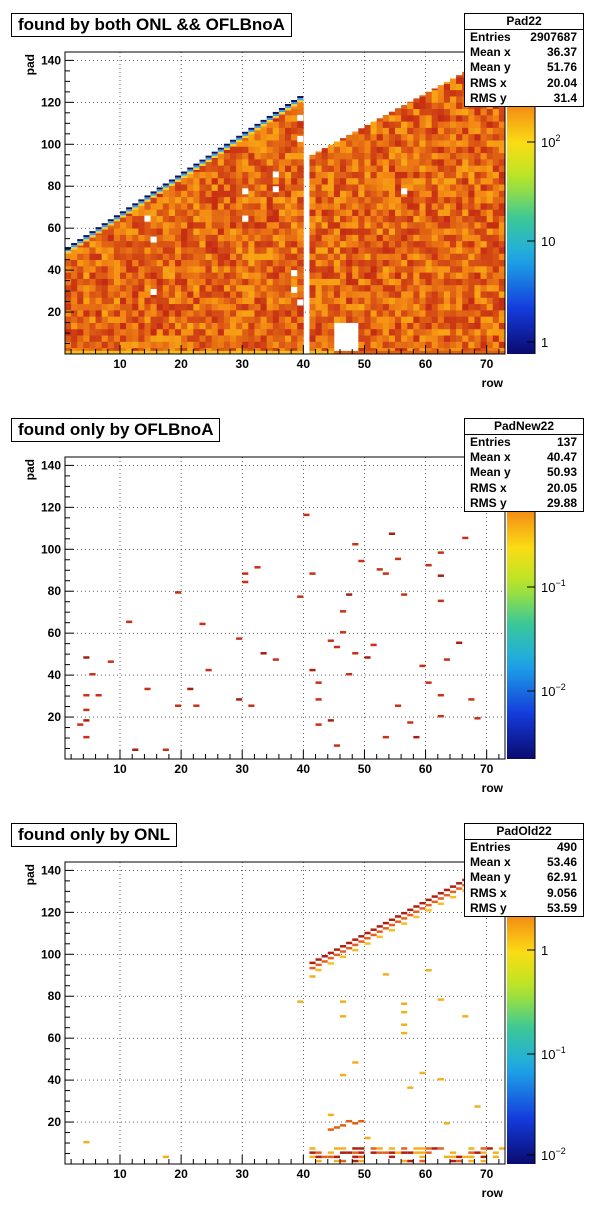 This screenshot has height=1215, width=600. What do you see at coordinates (523, 82) in the screenshot?
I see `stats-row: RMS x 20.04` at bounding box center [523, 82].